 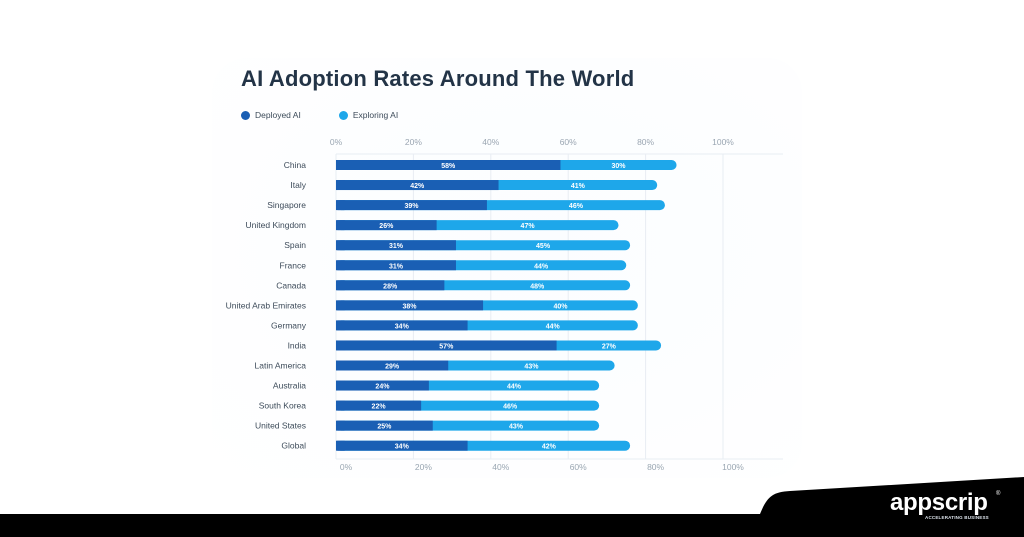 I want to click on data-label-exploring-latin-america: 43%, so click(x=531, y=367).